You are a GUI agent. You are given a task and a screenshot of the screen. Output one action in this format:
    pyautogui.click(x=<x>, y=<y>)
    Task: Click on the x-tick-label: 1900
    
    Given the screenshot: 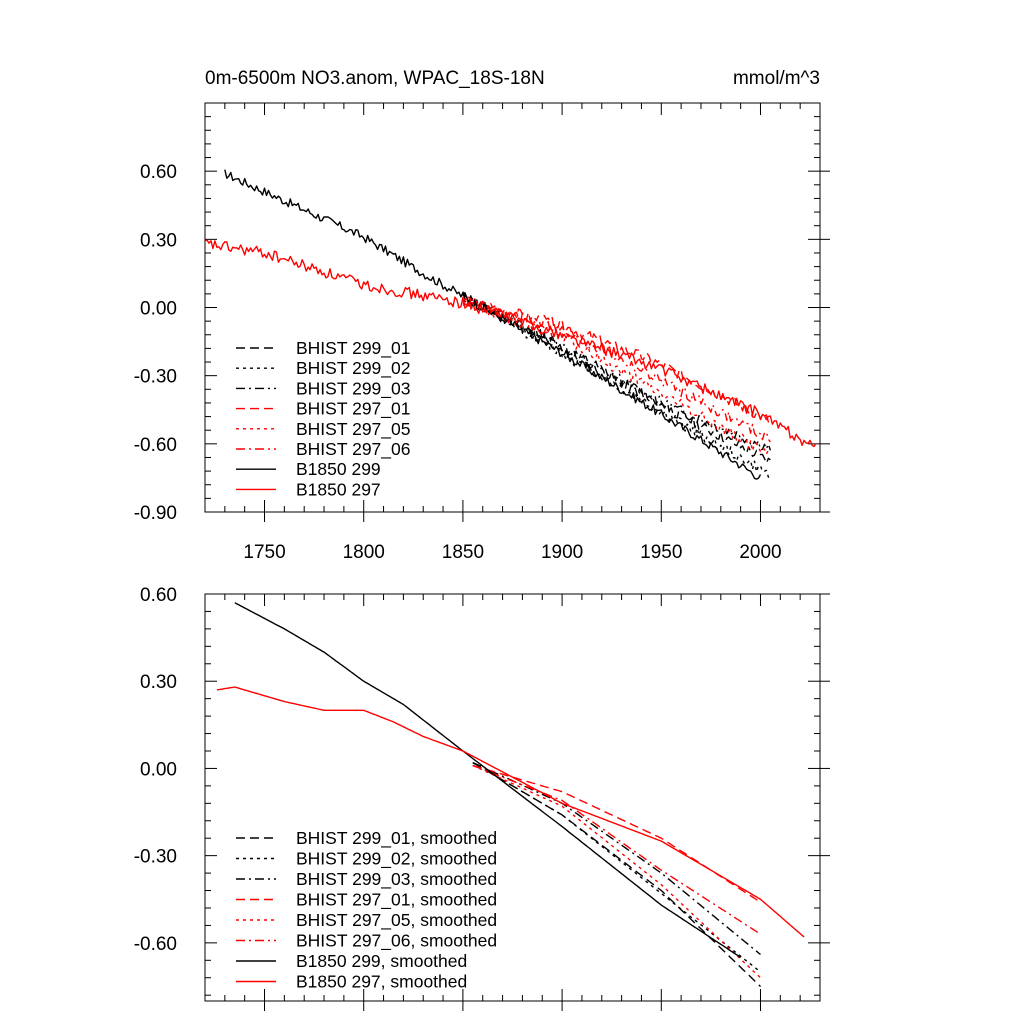 What is the action you would take?
    pyautogui.click(x=562, y=552)
    